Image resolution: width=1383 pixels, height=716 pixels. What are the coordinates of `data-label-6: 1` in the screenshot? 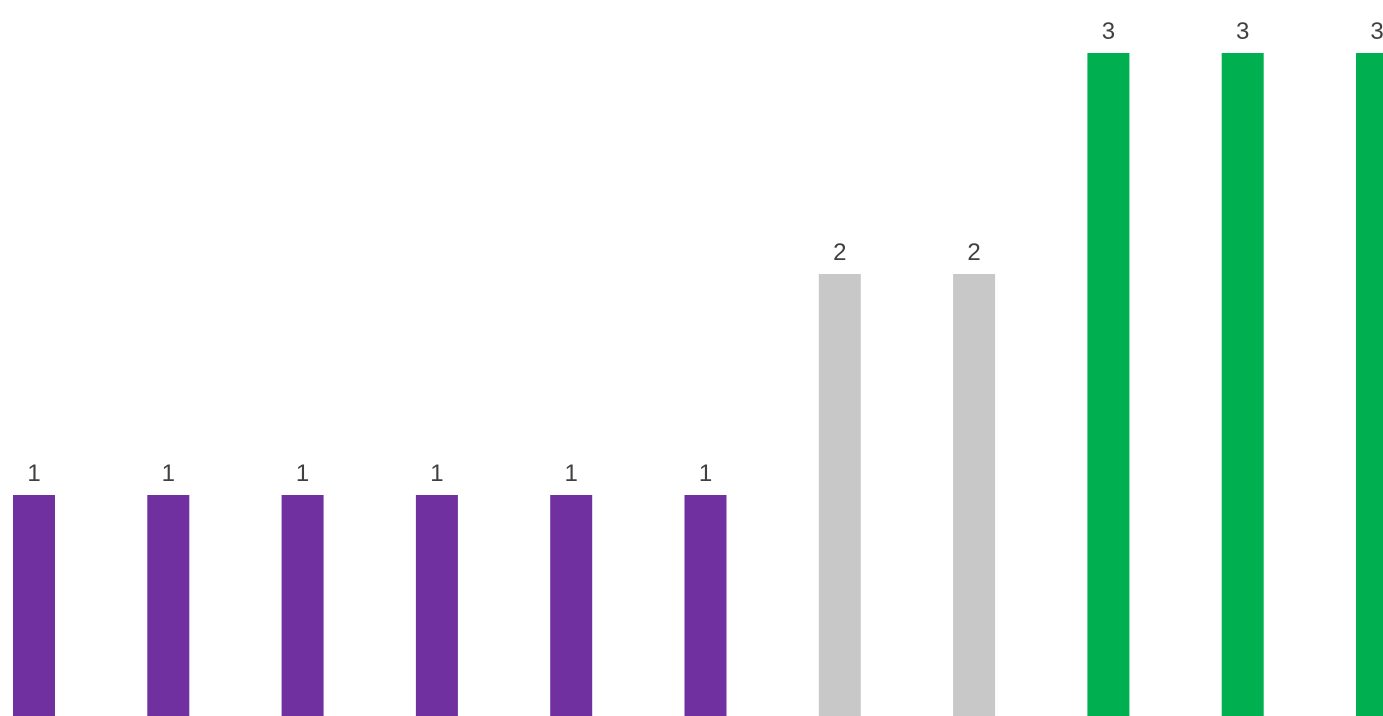 It's located at (705, 473).